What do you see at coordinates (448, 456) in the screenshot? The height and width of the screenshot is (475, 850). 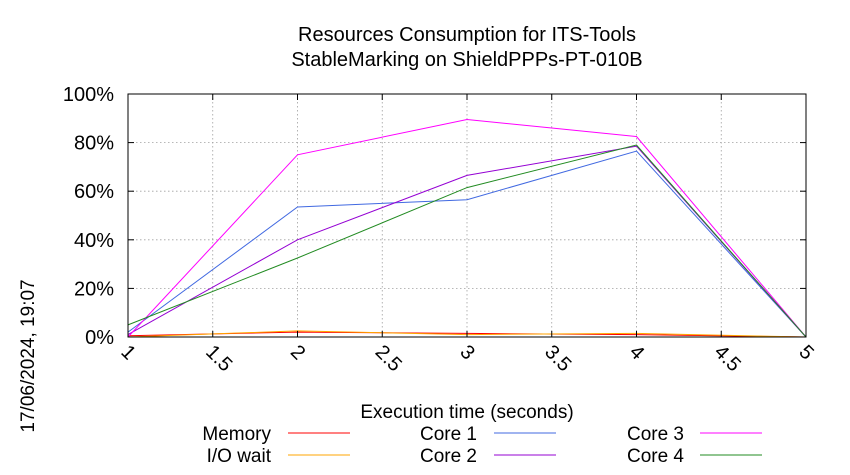 I see `legend-label-core-2: Core 2` at bounding box center [448, 456].